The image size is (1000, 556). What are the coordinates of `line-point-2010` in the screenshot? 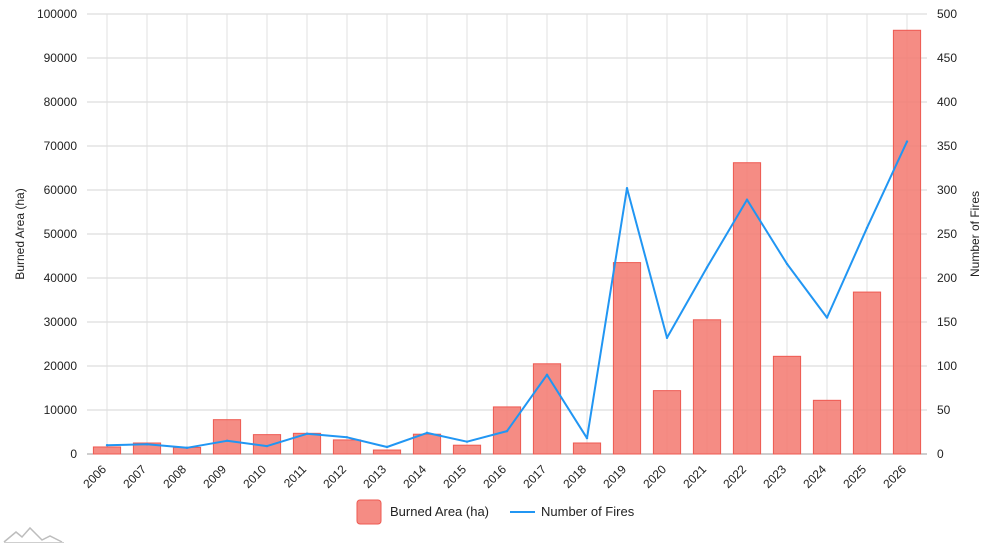 It's located at (267, 446).